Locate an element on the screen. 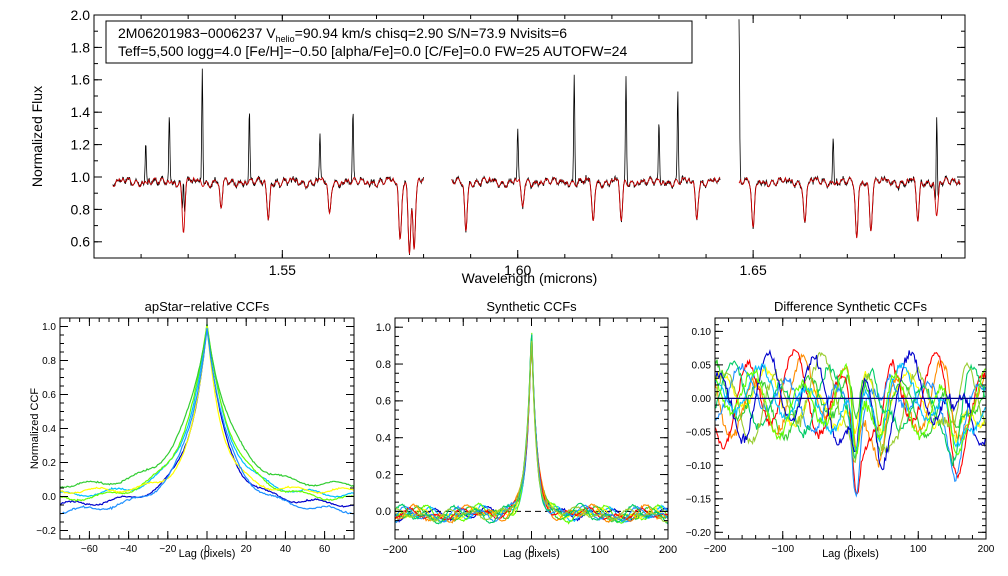  y-tick-label: 0.05 is located at coordinates (702, 365).